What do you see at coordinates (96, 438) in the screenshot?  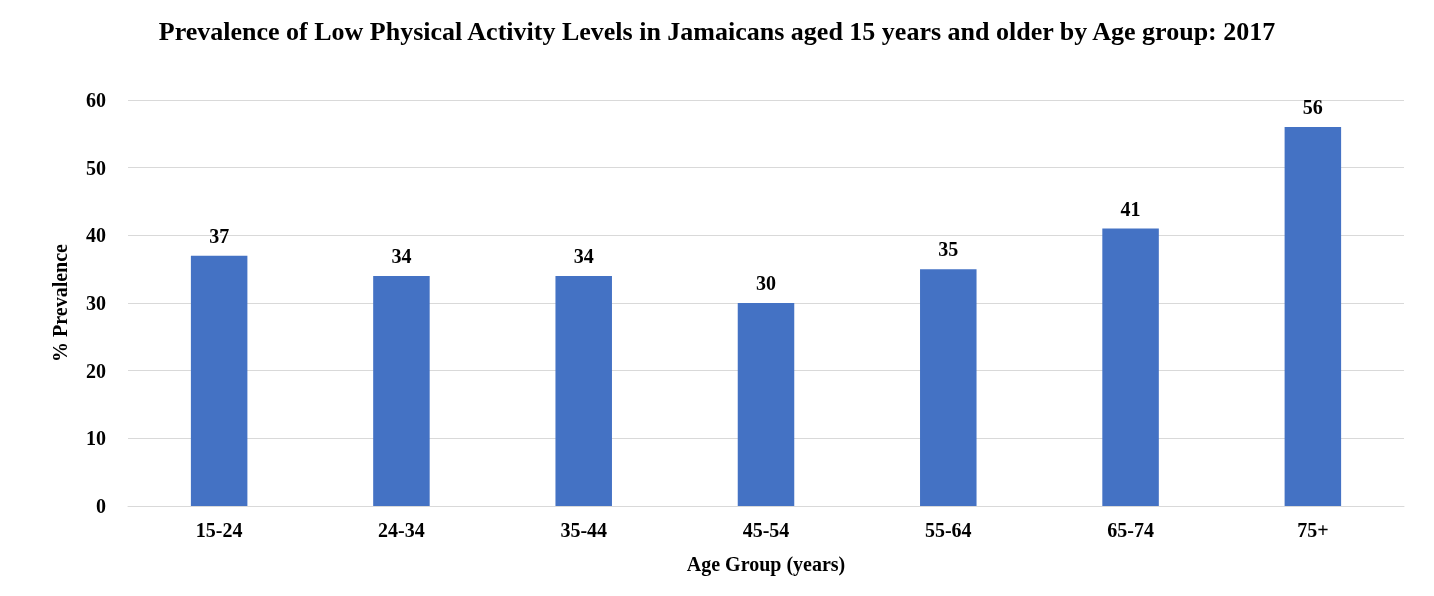 I see `y-tick-label: 10` at bounding box center [96, 438].